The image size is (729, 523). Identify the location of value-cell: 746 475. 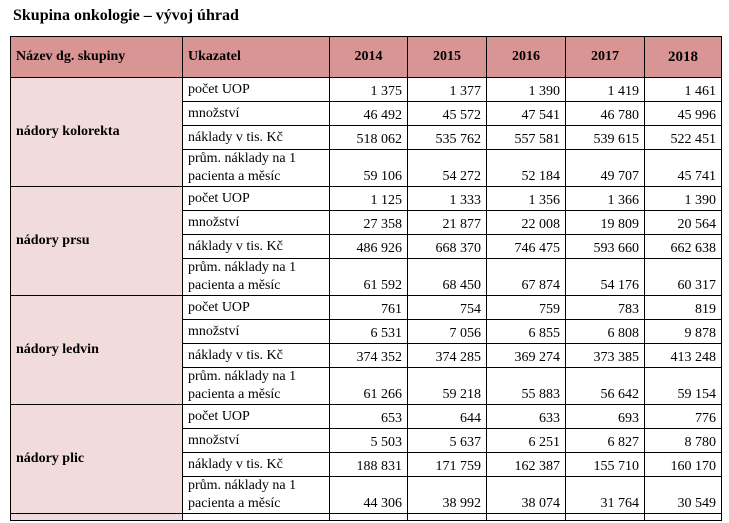
(526, 246).